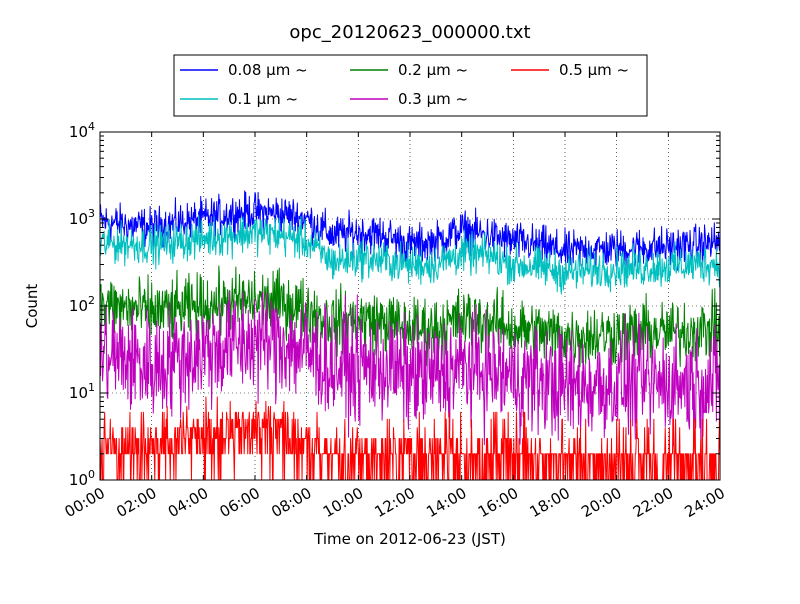  I want to click on legend-frame, so click(410, 85).